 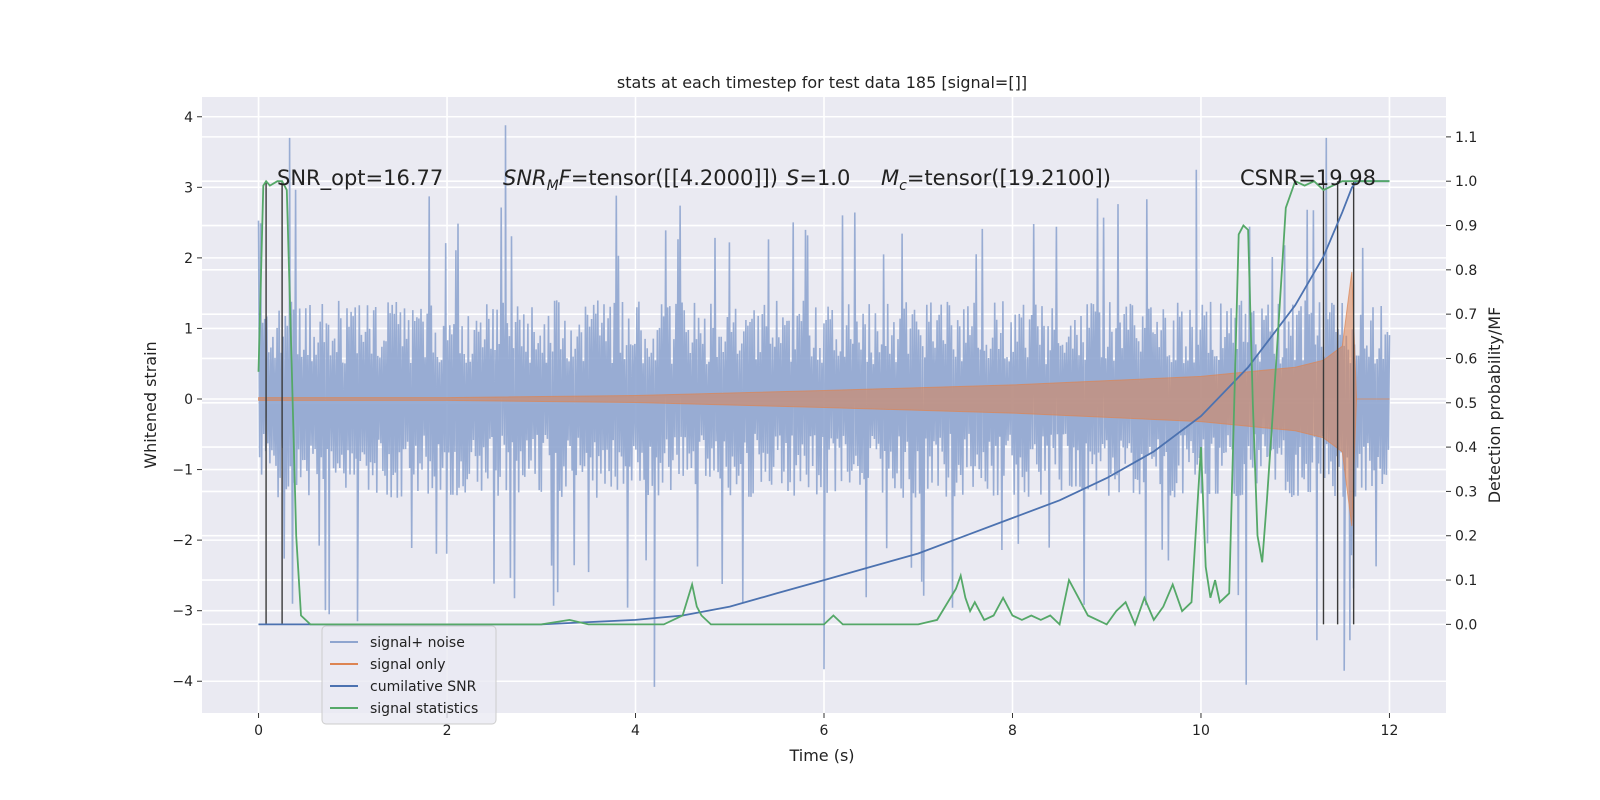 What do you see at coordinates (1466, 271) in the screenshot?
I see `y-right-tick-label: 0.8` at bounding box center [1466, 271].